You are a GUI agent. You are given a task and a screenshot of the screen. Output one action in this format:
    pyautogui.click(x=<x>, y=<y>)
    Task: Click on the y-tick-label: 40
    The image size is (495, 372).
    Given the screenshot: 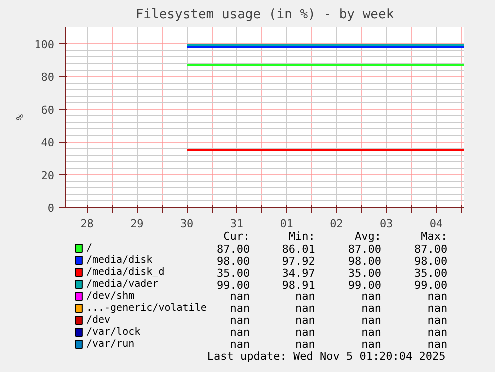 What is the action you would take?
    pyautogui.click(x=48, y=143)
    